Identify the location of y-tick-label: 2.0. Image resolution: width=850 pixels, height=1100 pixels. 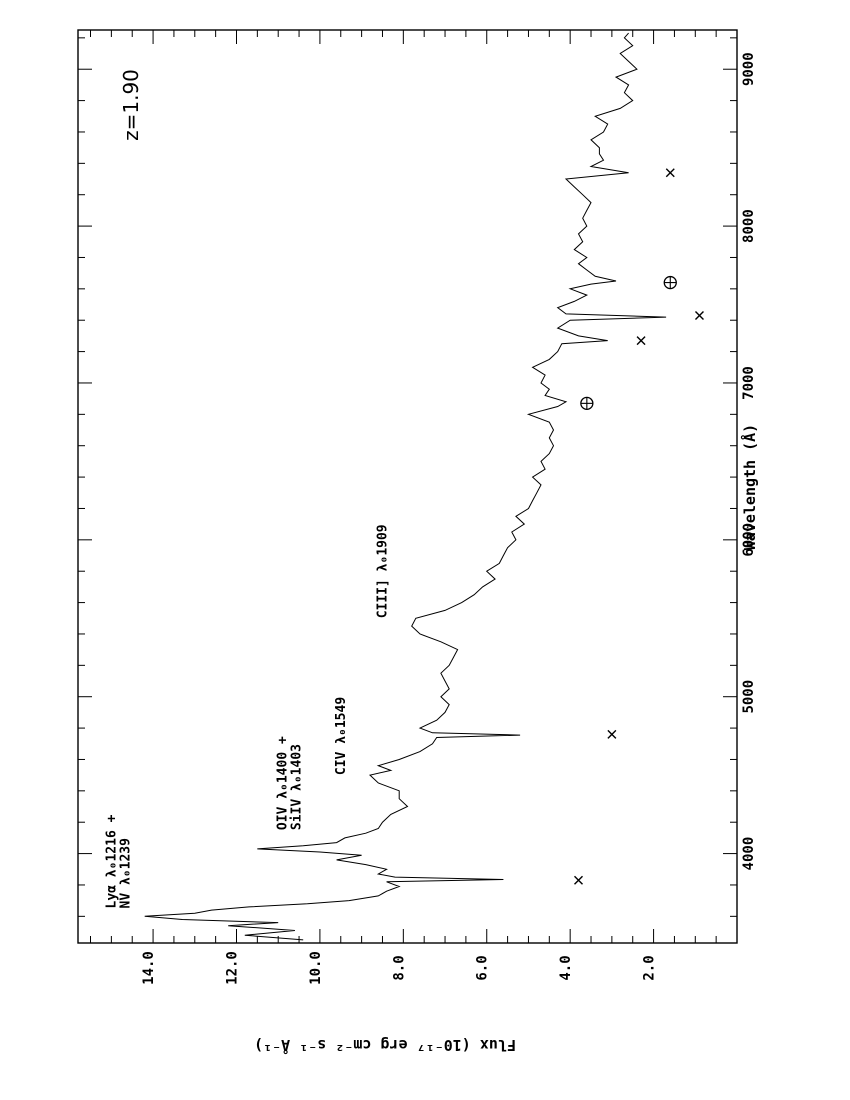
(650, 967).